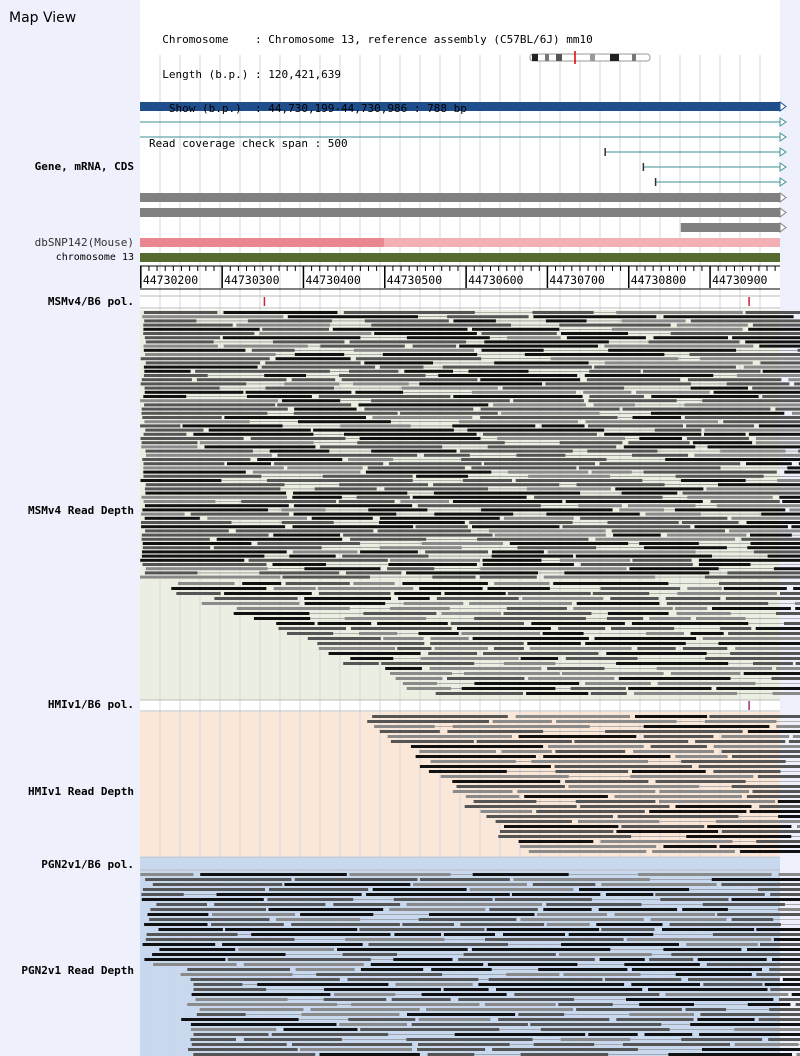 The image size is (800, 1056). What do you see at coordinates (460, 257) in the screenshot?
I see `chromosome-feature` at bounding box center [460, 257].